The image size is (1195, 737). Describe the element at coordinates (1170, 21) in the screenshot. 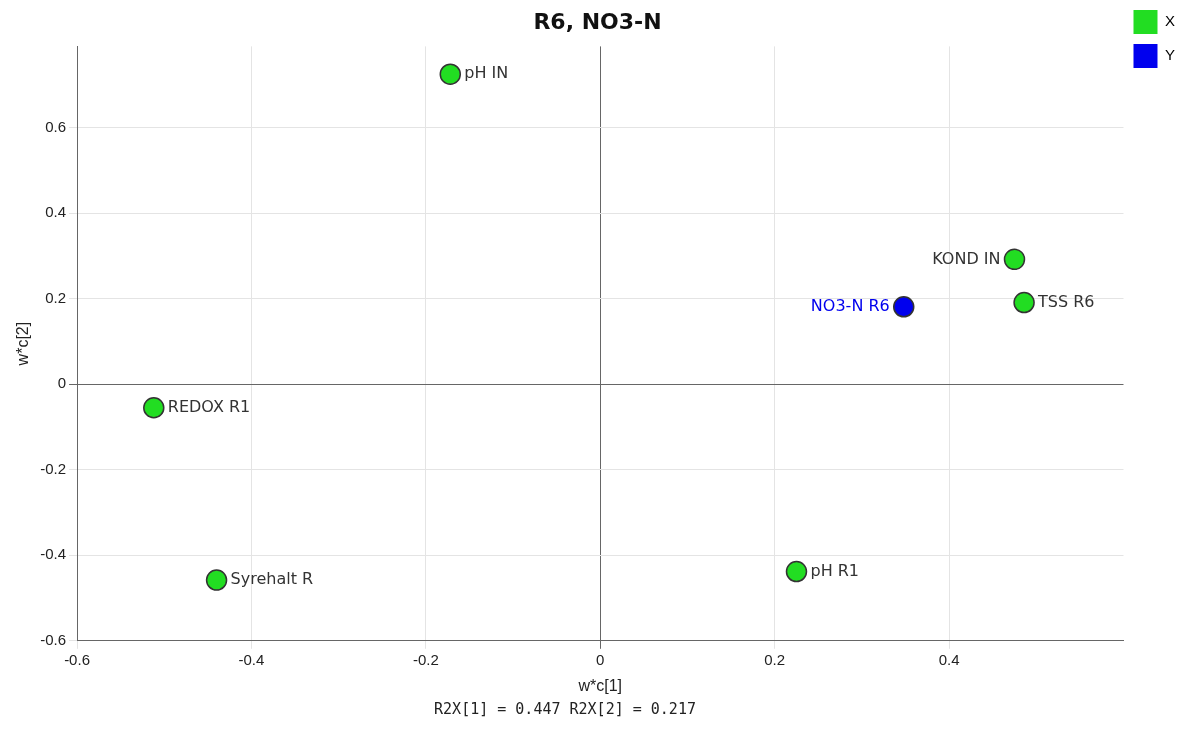

I see `legend-label: X` at that location.